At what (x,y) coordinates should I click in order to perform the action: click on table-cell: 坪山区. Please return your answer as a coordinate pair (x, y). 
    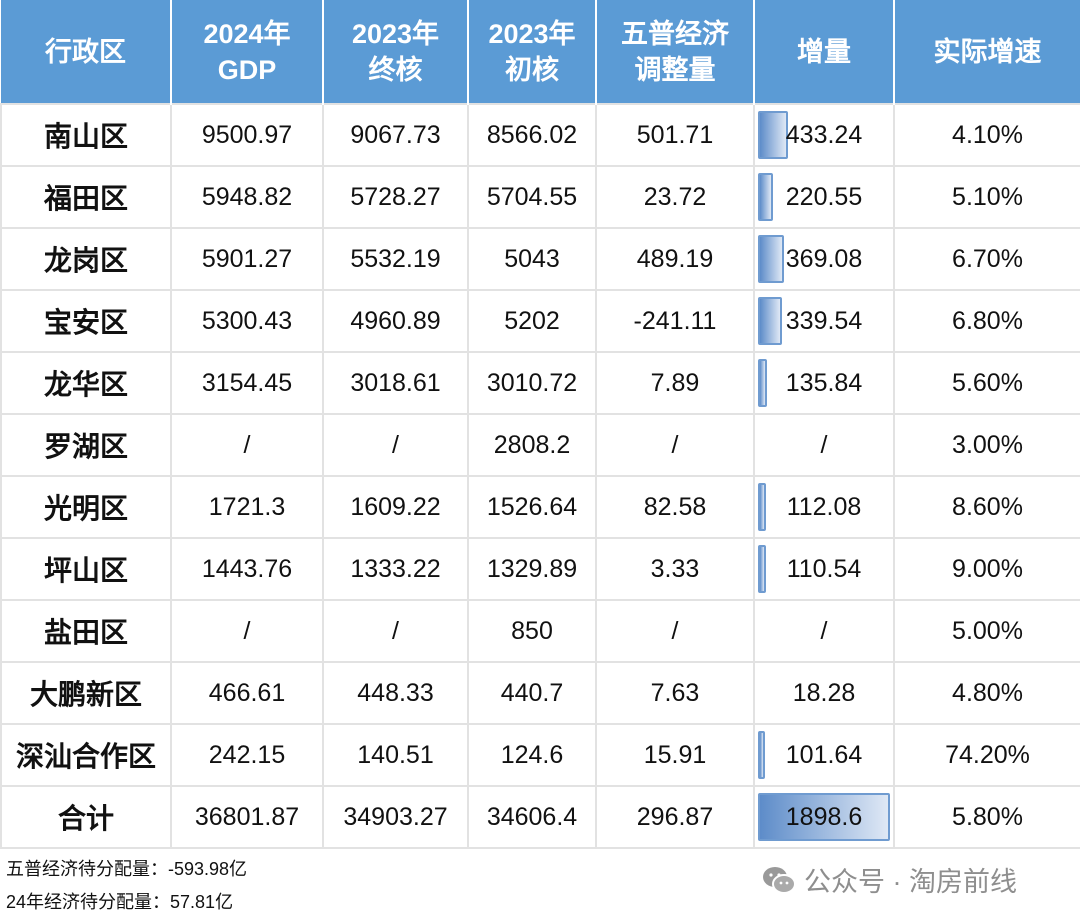
    Looking at the image, I should click on (86, 569).